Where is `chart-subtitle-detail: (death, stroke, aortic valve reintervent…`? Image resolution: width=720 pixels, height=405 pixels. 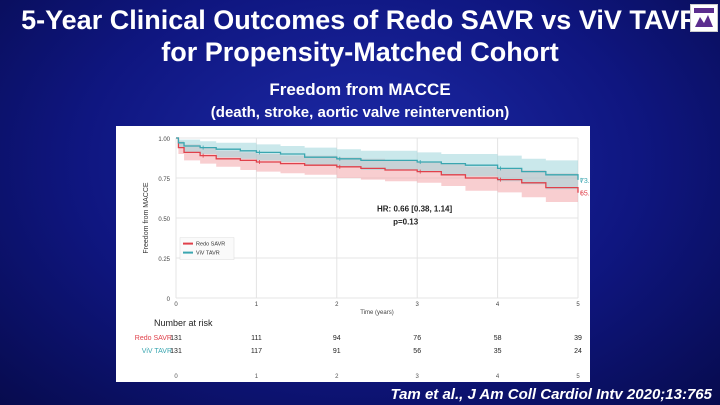
chart-subtitle-detail: (death, stroke, aortic valve reintervent… is located at coordinates (360, 112).